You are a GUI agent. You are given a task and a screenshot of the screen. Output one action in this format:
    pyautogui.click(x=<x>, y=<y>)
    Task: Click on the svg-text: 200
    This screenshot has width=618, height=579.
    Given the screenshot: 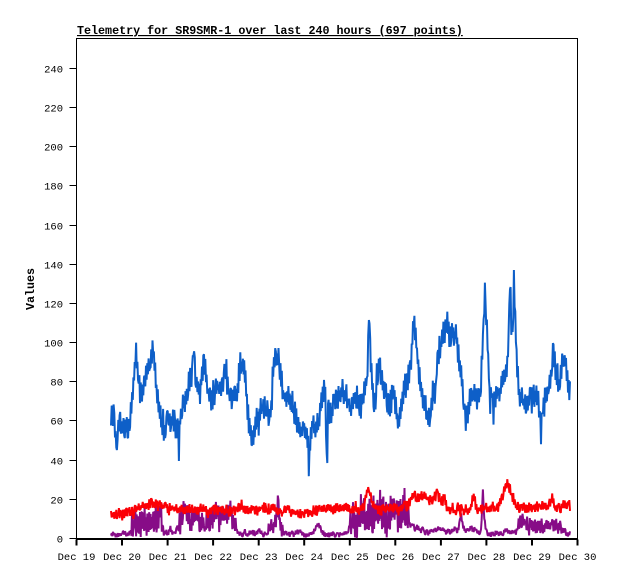 What is the action you would take?
    pyautogui.click(x=53, y=149)
    